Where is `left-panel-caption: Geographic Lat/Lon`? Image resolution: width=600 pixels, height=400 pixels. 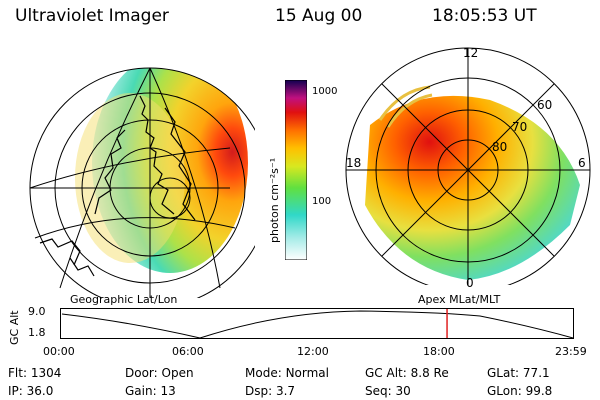
left-panel-caption: Geographic Lat/Lon is located at coordinates (124, 299).